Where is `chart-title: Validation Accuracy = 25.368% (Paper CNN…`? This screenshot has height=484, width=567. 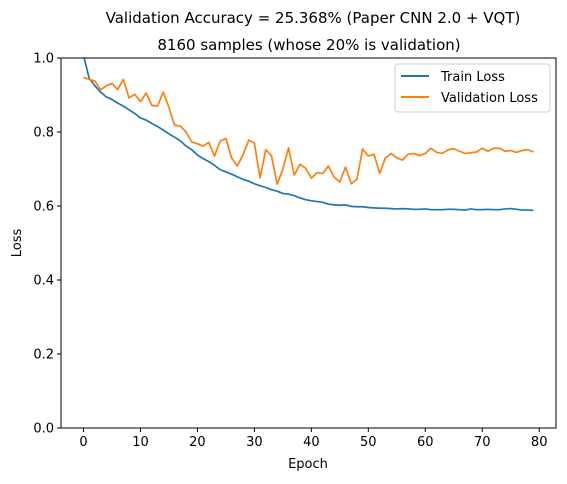 chart-title: Validation Accuracy = 25.368% (Paper CNN… is located at coordinates (313, 18).